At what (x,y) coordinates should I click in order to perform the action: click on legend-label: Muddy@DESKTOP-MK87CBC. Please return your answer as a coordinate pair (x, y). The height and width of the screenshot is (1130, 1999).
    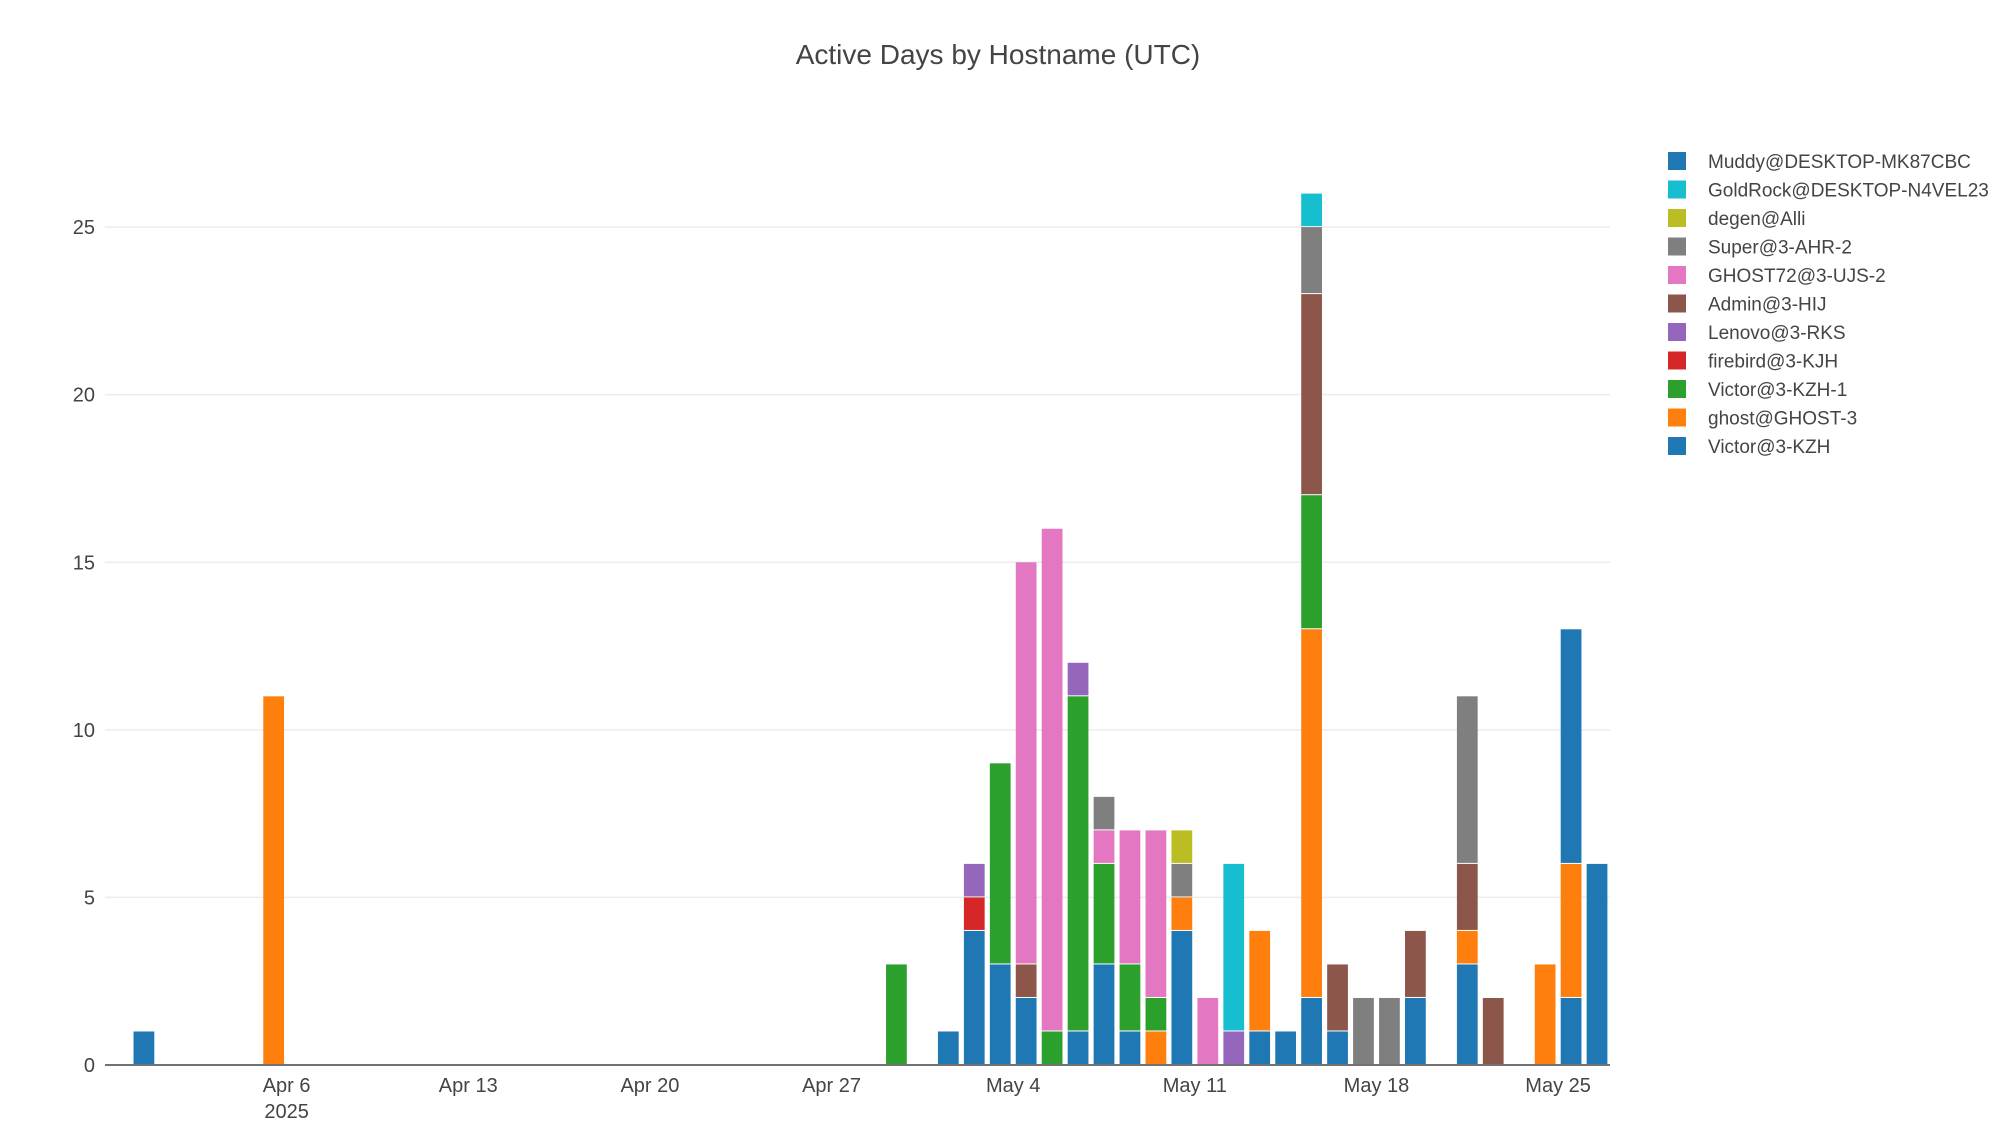
    Looking at the image, I should click on (1839, 162).